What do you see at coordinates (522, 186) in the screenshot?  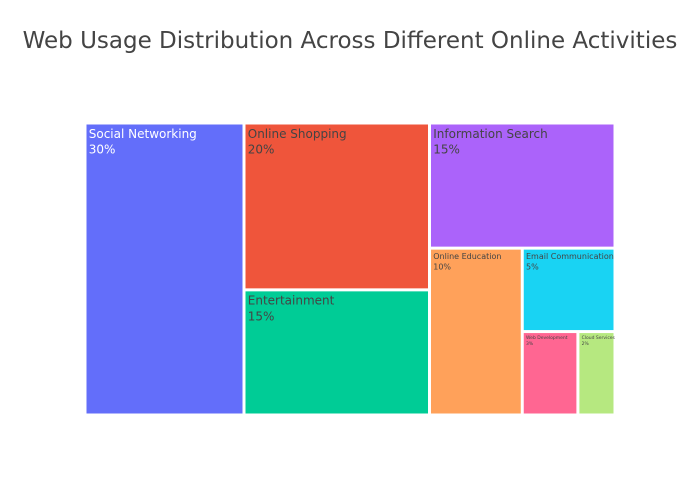 I see `tile-information-search: Information Search 15%` at bounding box center [522, 186].